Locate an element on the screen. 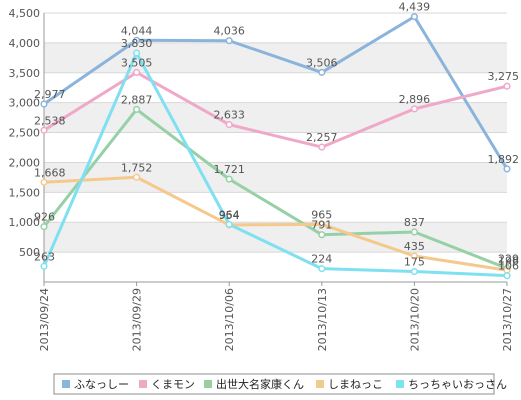 Image resolution: width=521 pixels, height=400 pixels. y-tick-label: 4,500 is located at coordinates (25, 13).